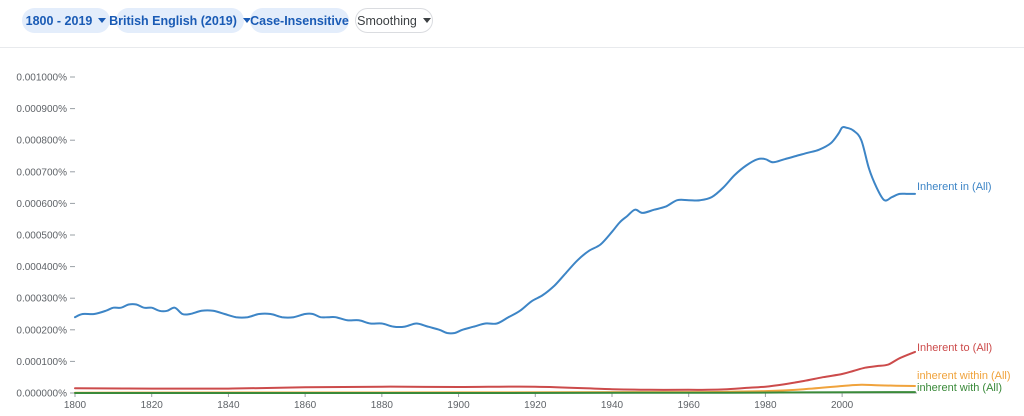  Describe the element at coordinates (954, 348) in the screenshot. I see `series-label-1: Inherent to (All)` at that location.